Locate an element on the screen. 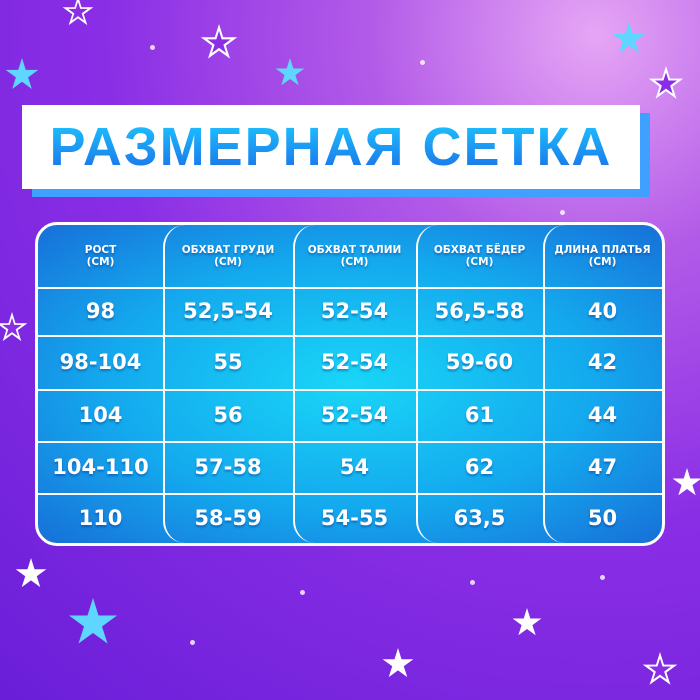 The height and width of the screenshot is (700, 700). header-label: ОБХВАТ ТАЛИИ is located at coordinates (354, 250).